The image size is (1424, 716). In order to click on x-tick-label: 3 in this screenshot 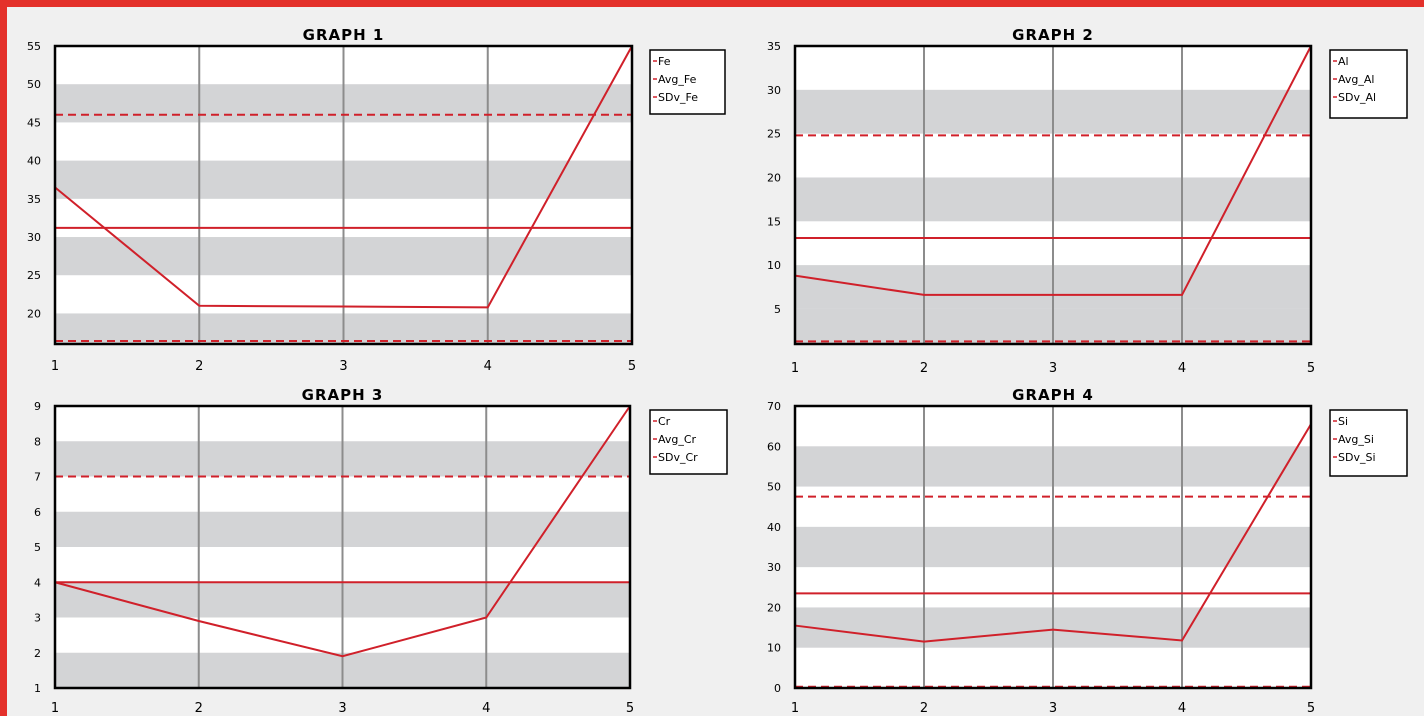, I will do `click(1053, 708)`.